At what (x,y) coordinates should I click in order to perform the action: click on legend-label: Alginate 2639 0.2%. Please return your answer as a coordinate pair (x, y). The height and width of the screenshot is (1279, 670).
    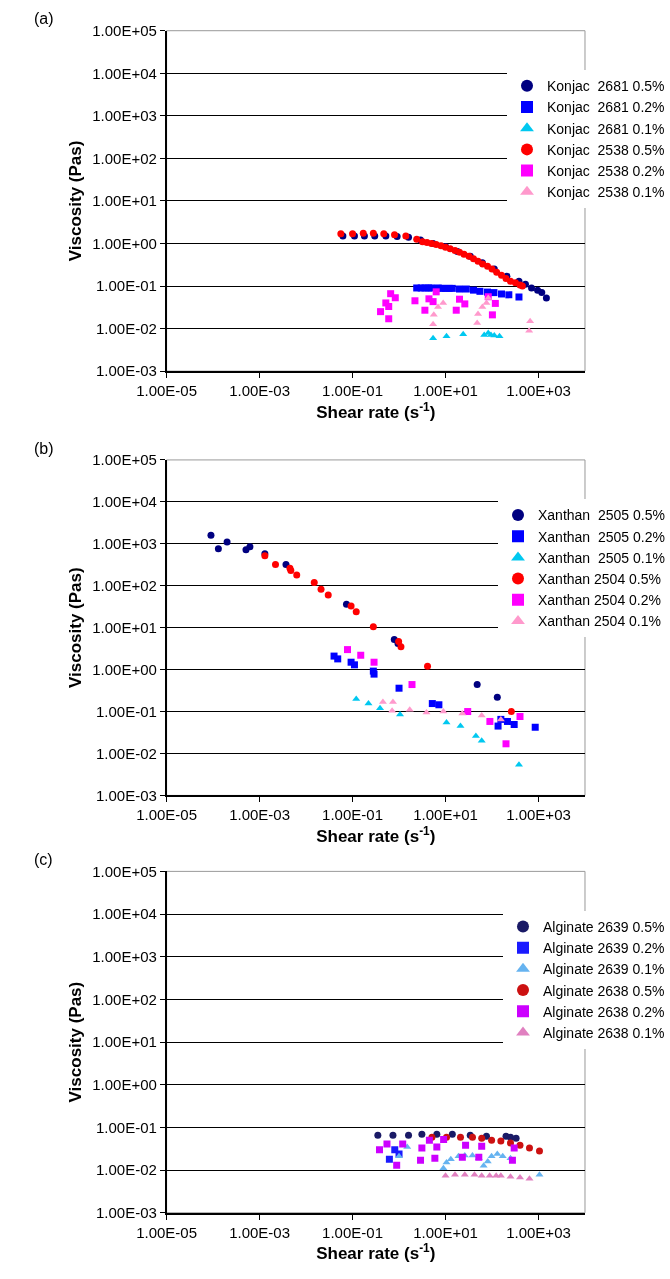
    Looking at the image, I should click on (604, 948).